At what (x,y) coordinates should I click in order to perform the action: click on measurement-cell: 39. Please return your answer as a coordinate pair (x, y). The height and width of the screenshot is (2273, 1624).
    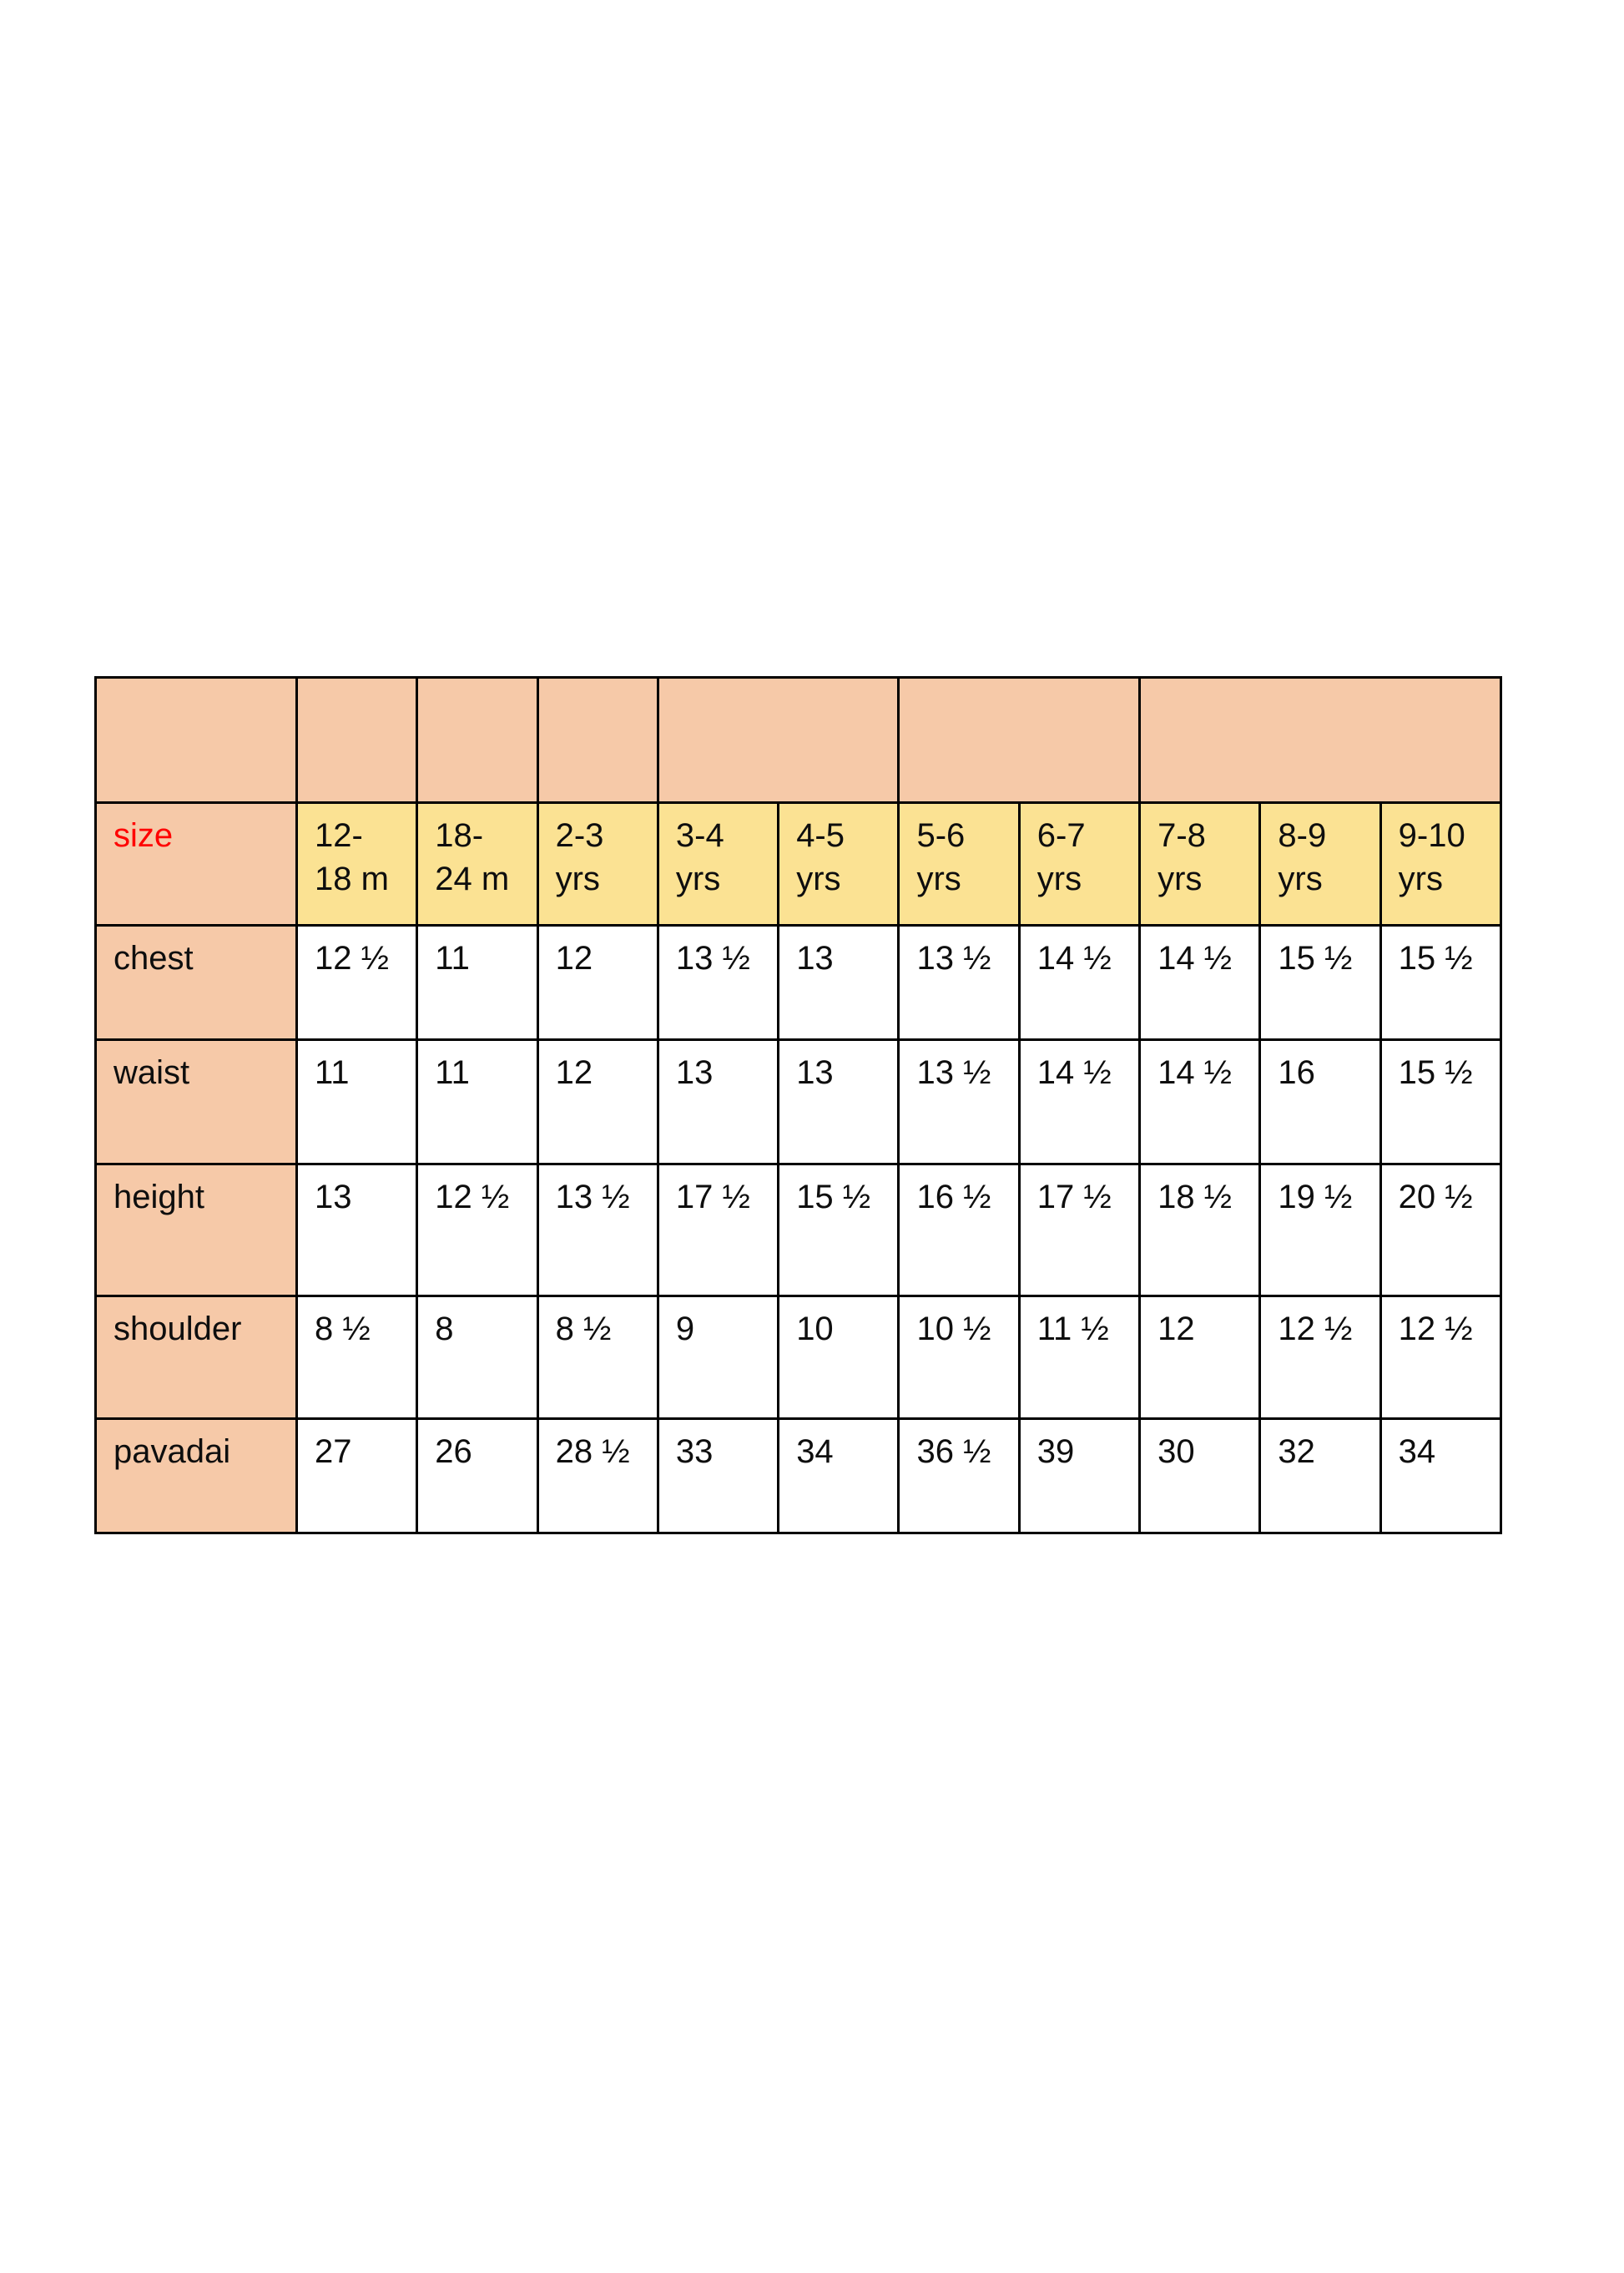
    Looking at the image, I should click on (1080, 1475).